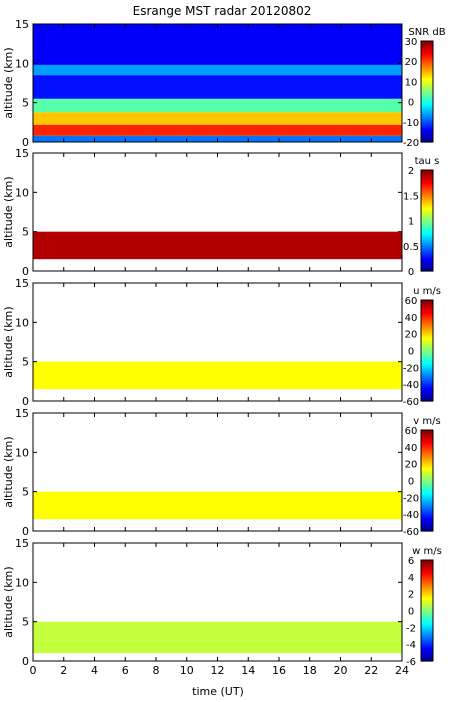  I want to click on colorbar-tick-label: 2, so click(411, 595).